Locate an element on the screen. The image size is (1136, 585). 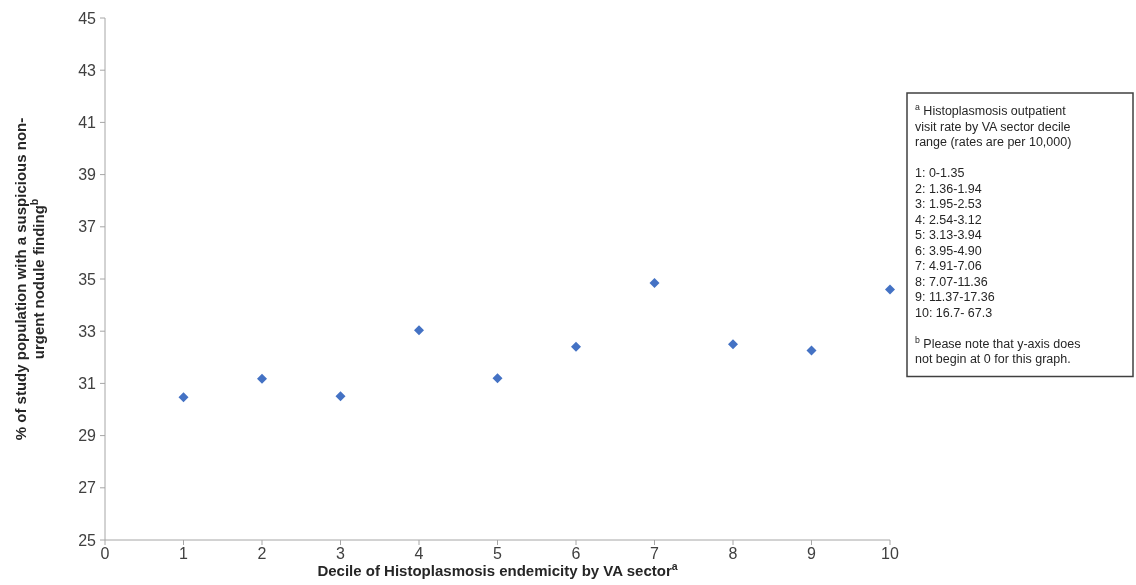
x-tick-label: 3 is located at coordinates (341, 553).